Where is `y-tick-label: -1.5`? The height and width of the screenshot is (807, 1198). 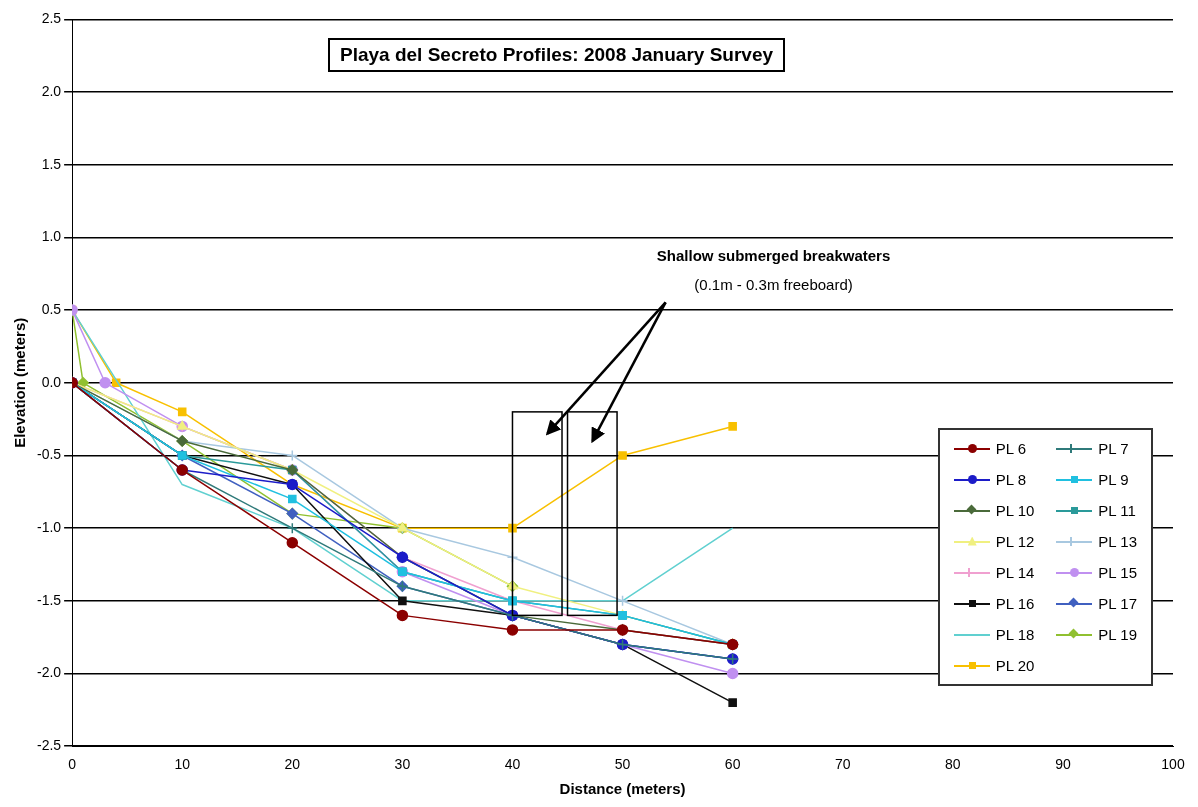 y-tick-label: -1.5 is located at coordinates (49, 599).